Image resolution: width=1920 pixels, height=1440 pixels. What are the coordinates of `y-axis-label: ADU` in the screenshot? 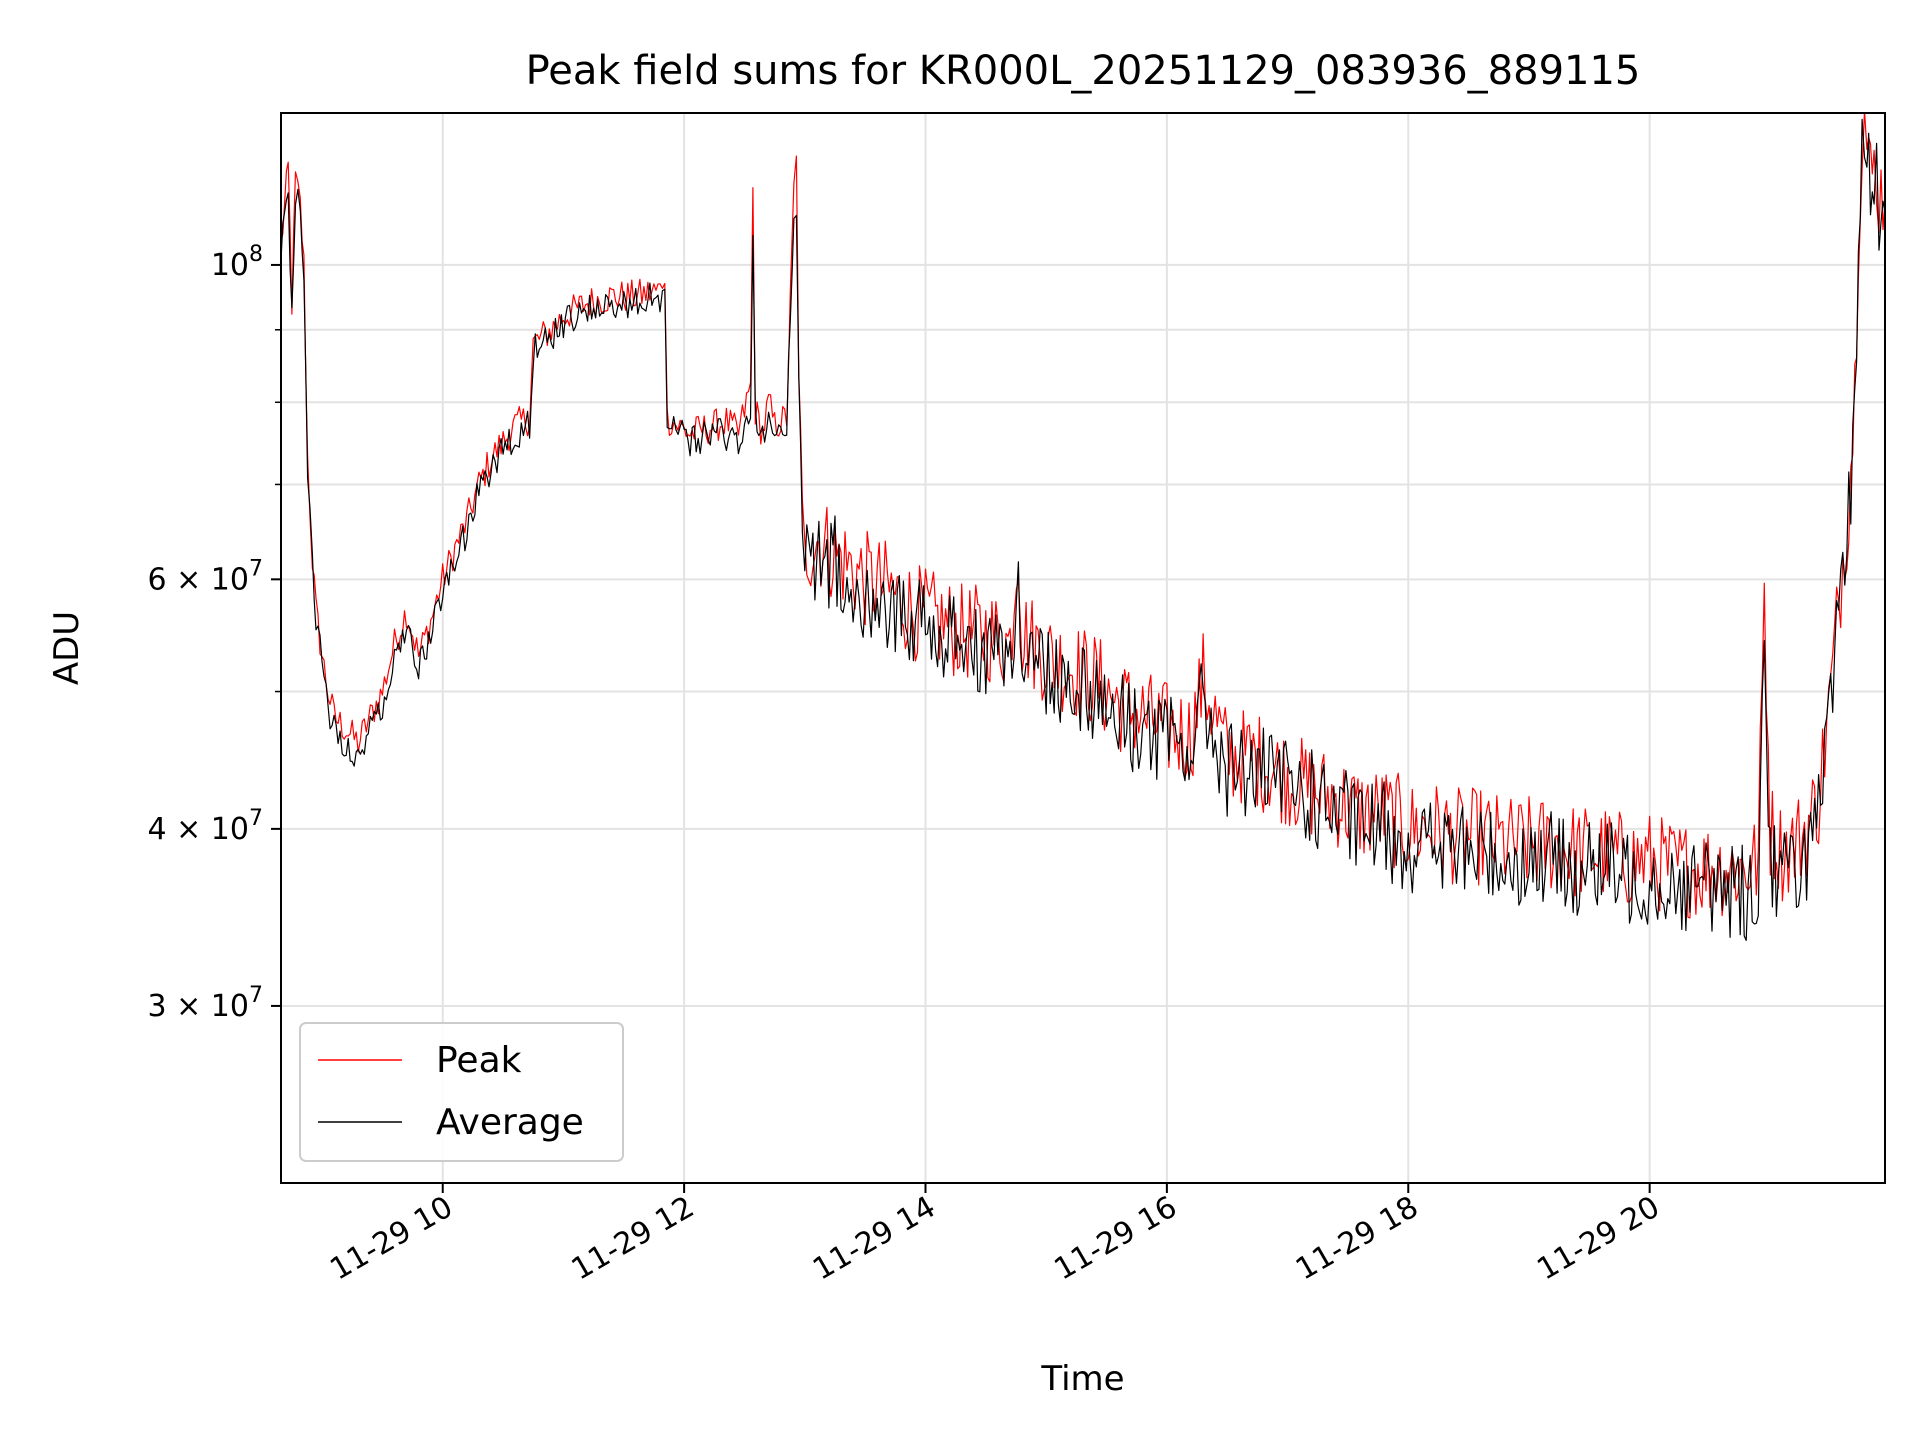 It's located at (67, 648).